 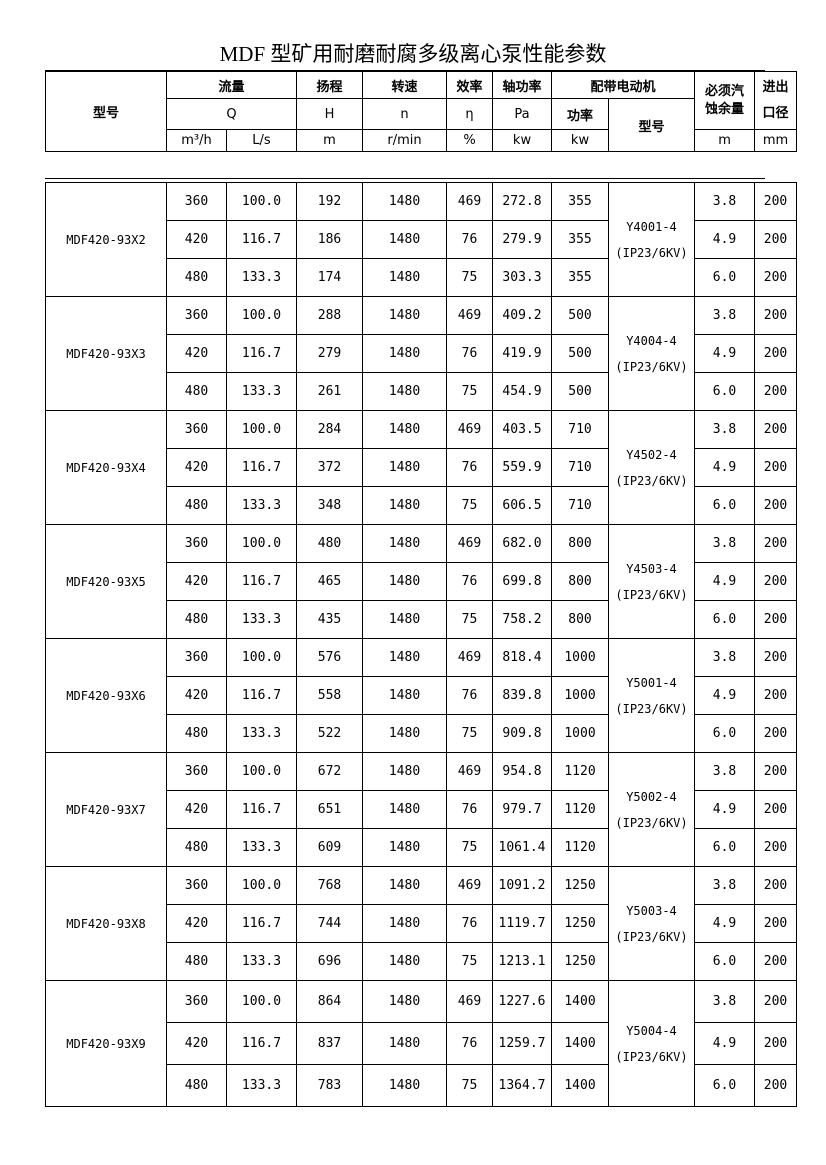 I want to click on motor-cell: Y4001-4 (IP23/6KV), so click(x=651, y=239).